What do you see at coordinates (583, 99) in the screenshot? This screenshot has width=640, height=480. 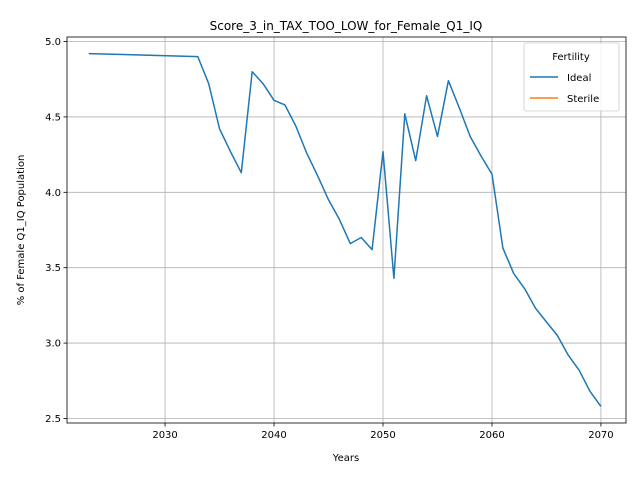 I see `legend-label-sterile: Sterile` at bounding box center [583, 99].